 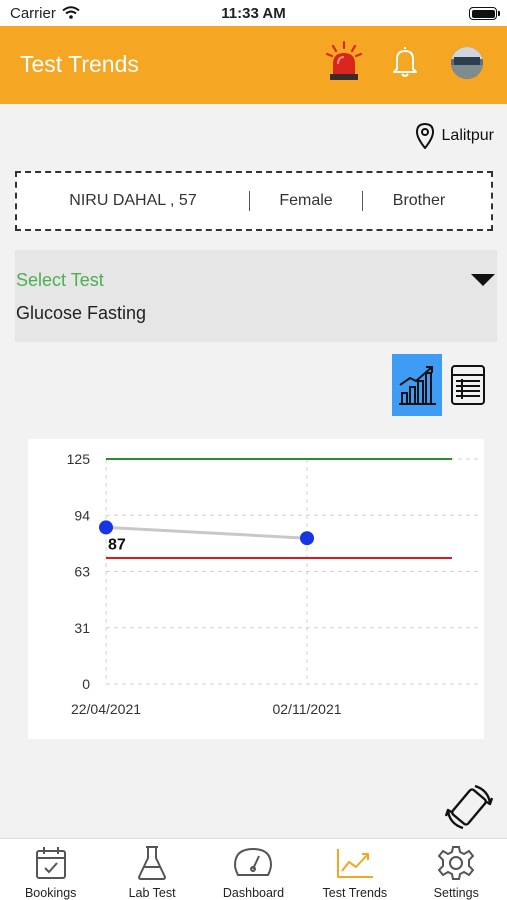 What do you see at coordinates (71, 14) in the screenshot?
I see `wifi-icon` at bounding box center [71, 14].